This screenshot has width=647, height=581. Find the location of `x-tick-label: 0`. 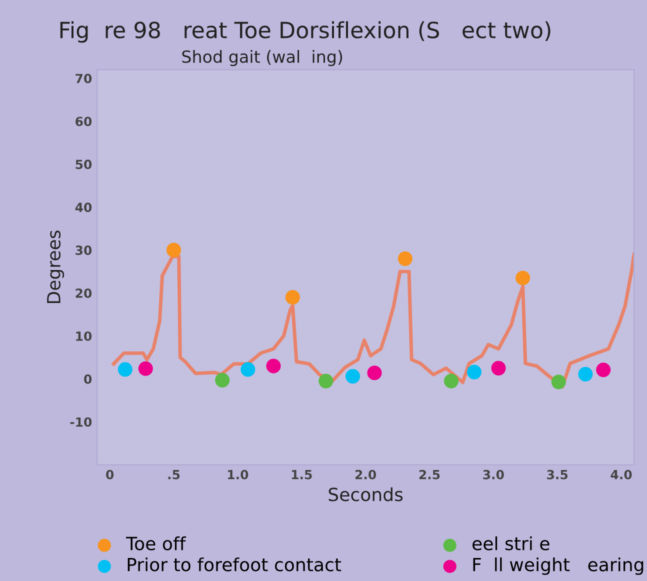

x-tick-label: 0 is located at coordinates (110, 475).